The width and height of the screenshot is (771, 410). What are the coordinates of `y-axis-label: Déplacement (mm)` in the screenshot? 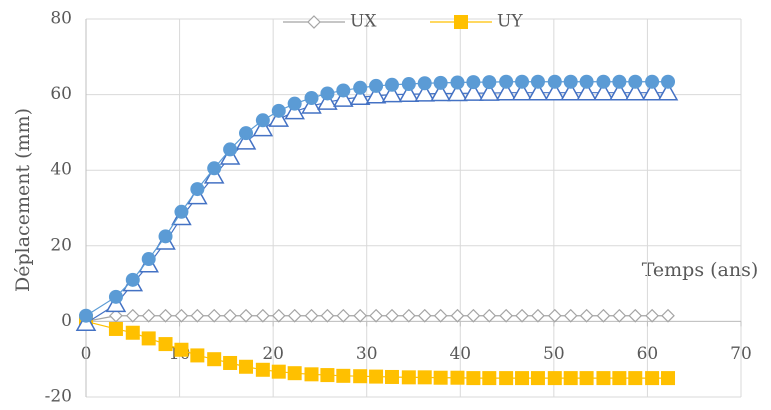 It's located at (23, 200).